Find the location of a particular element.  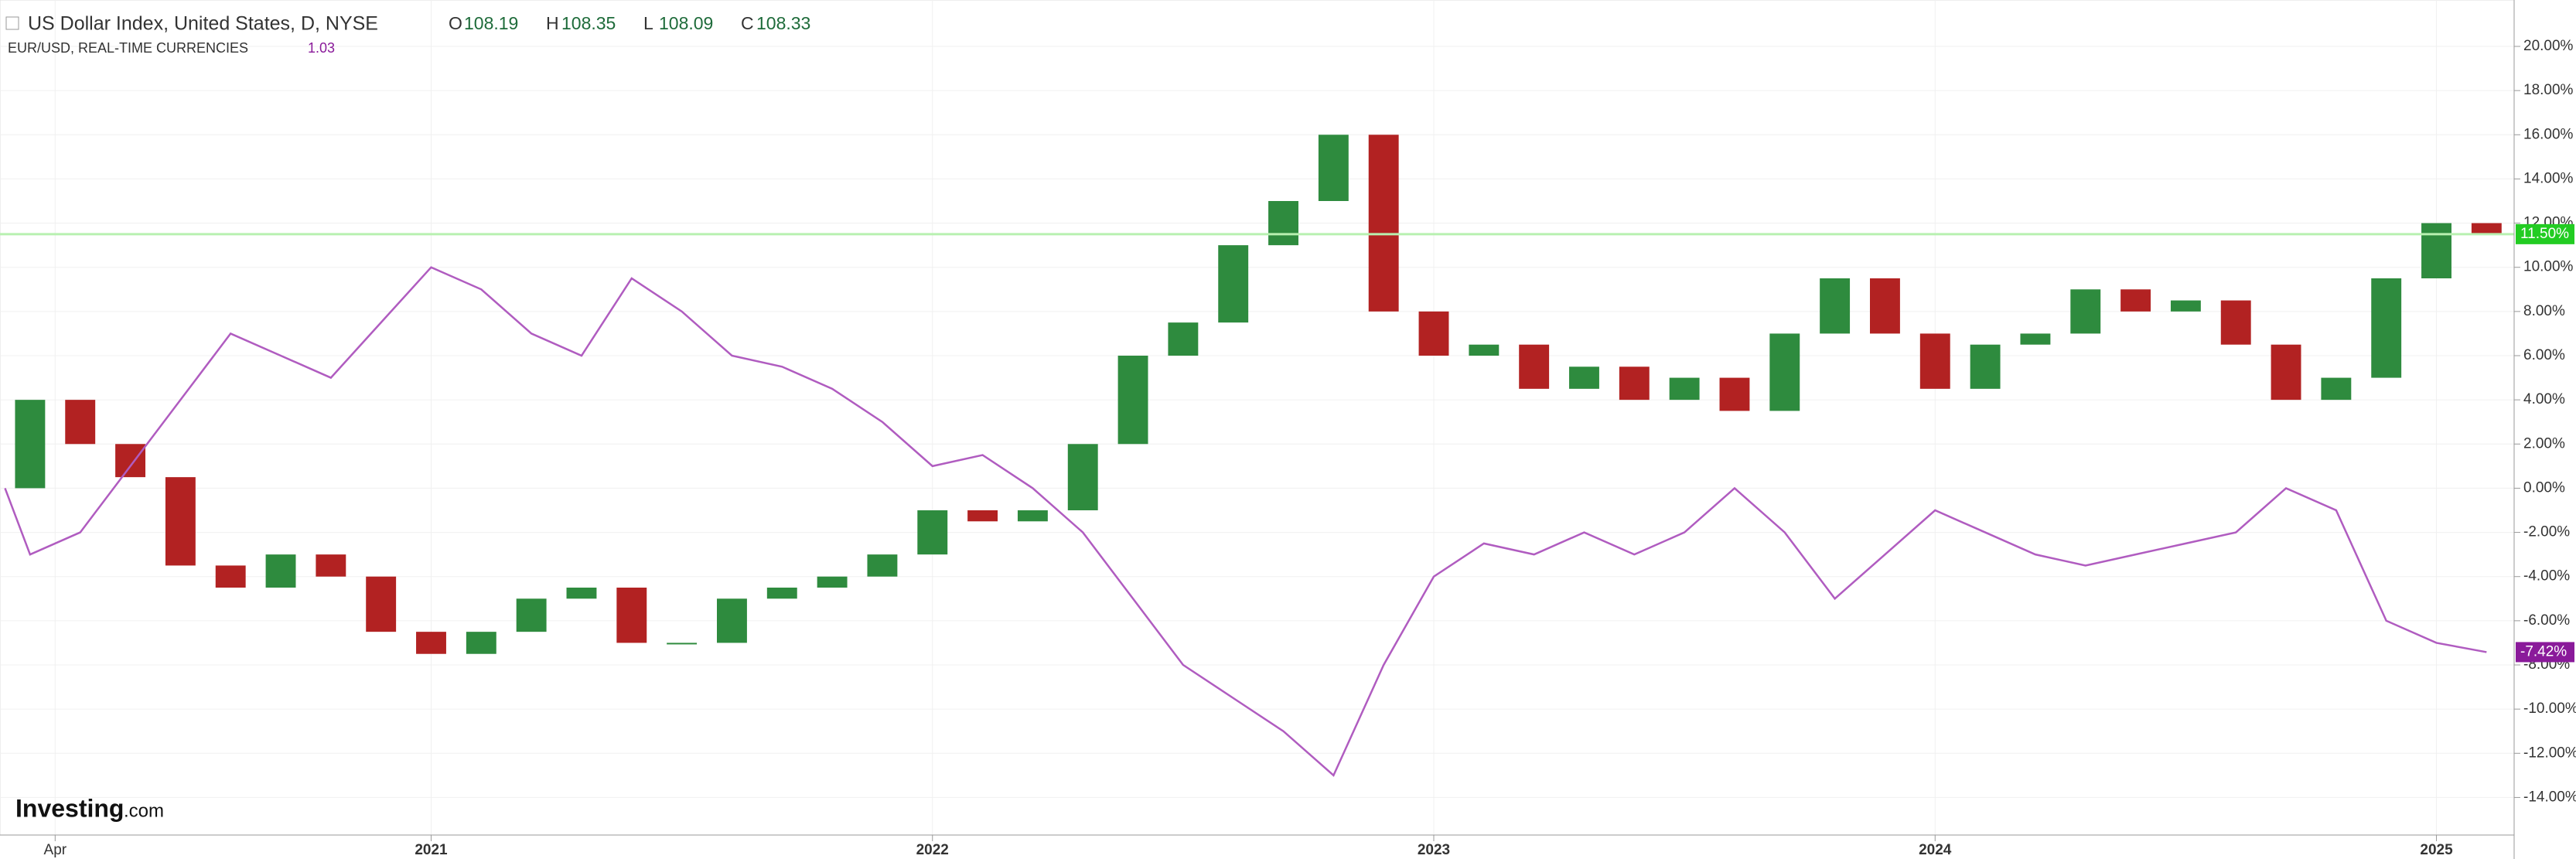

x-tick-label: 2025 is located at coordinates (2437, 850).